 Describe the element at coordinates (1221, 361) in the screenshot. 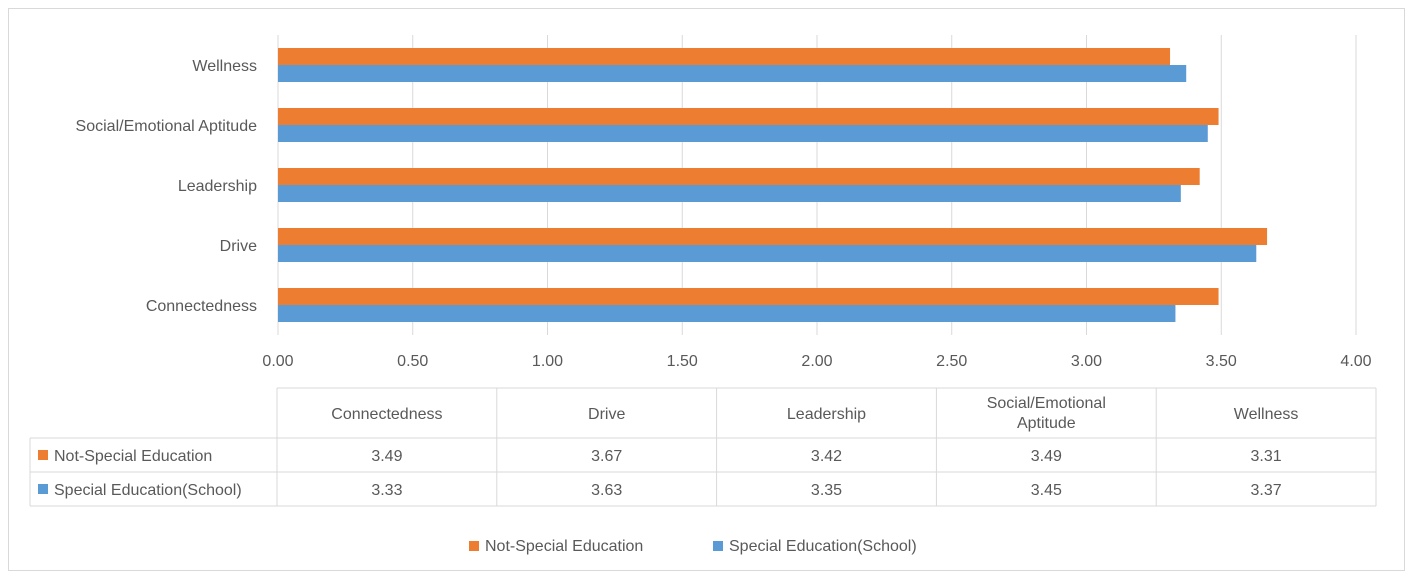

I see `x-tick-label: 3.50` at that location.